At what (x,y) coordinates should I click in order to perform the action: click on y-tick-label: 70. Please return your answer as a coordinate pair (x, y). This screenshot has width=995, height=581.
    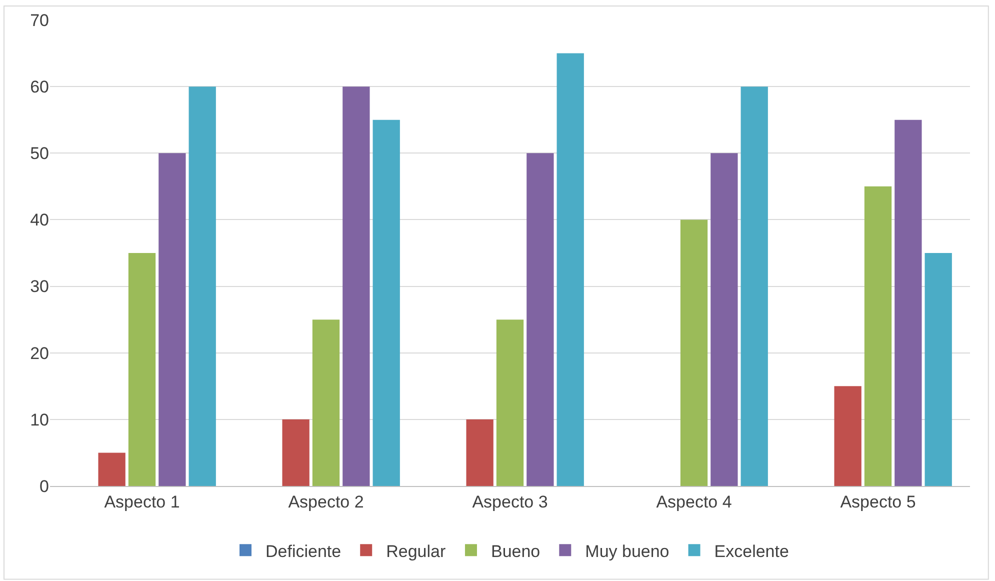
    Looking at the image, I should click on (39, 20).